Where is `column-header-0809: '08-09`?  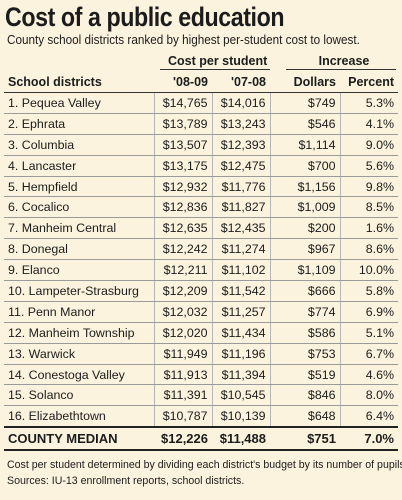 column-header-0809: '08-09 is located at coordinates (183, 82).